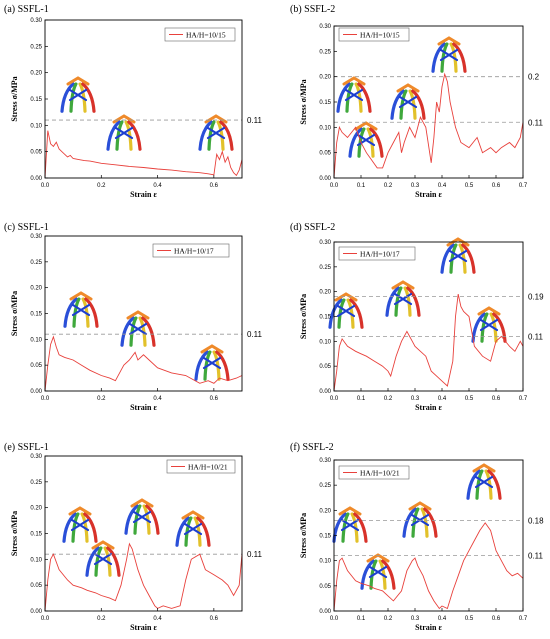 The width and height of the screenshot is (550, 639). What do you see at coordinates (26, 227) in the screenshot?
I see `panel-title: (c) SSFL-1` at bounding box center [26, 227].